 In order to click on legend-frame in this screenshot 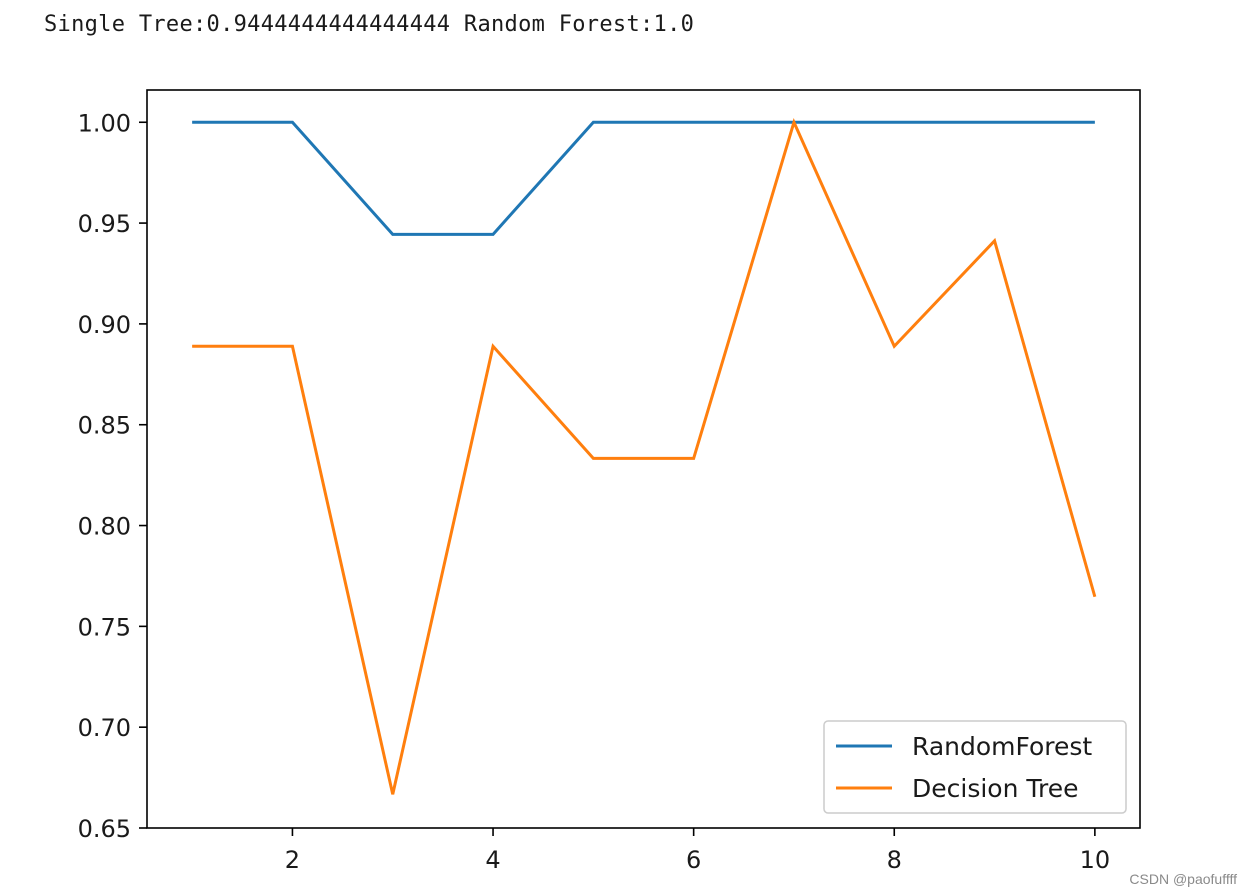, I will do `click(975, 767)`.